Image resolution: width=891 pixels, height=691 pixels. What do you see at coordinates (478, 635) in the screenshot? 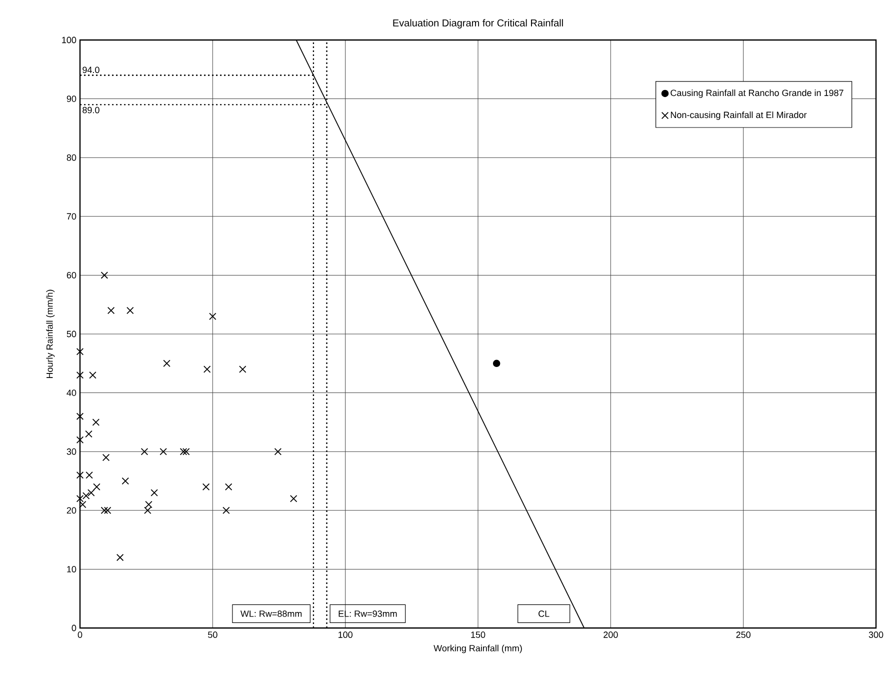
I see `x-tick-label: 150` at bounding box center [478, 635].